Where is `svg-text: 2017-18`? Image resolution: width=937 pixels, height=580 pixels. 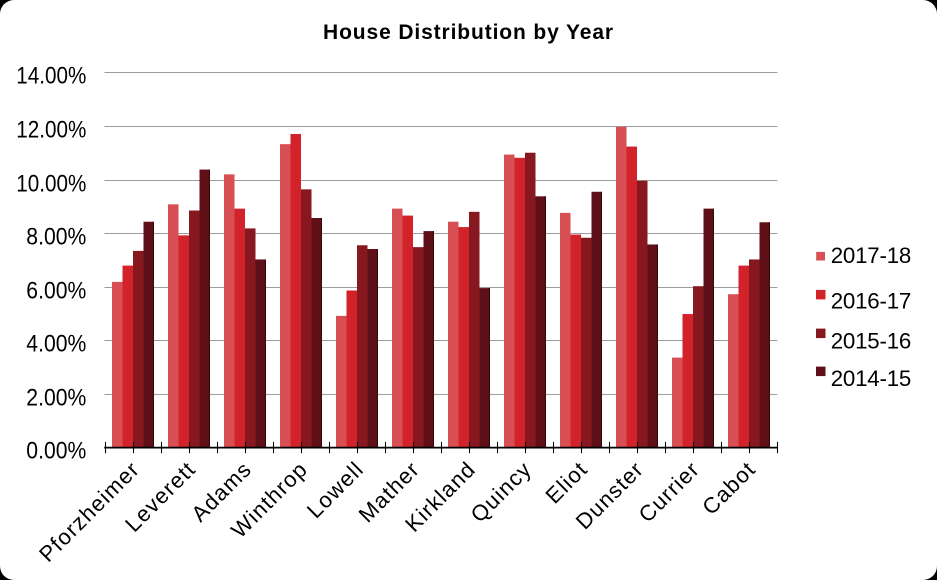 svg-text: 2017-18 is located at coordinates (871, 255).